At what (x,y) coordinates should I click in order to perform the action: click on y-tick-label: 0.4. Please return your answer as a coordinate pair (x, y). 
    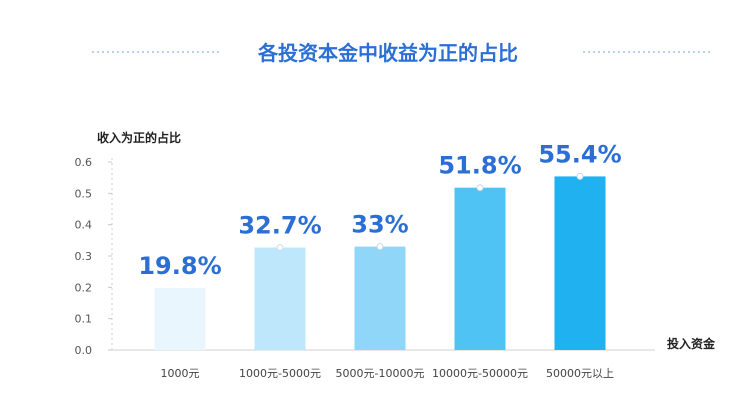
    Looking at the image, I should click on (84, 225).